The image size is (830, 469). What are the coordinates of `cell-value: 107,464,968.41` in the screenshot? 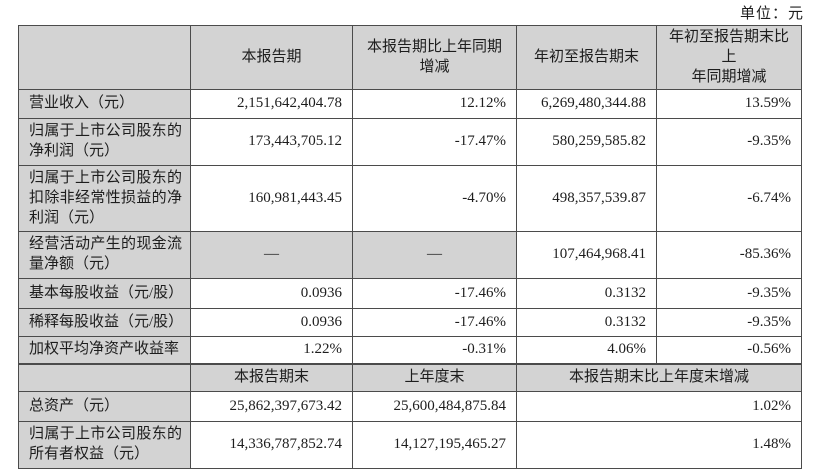 It's located at (586, 255).